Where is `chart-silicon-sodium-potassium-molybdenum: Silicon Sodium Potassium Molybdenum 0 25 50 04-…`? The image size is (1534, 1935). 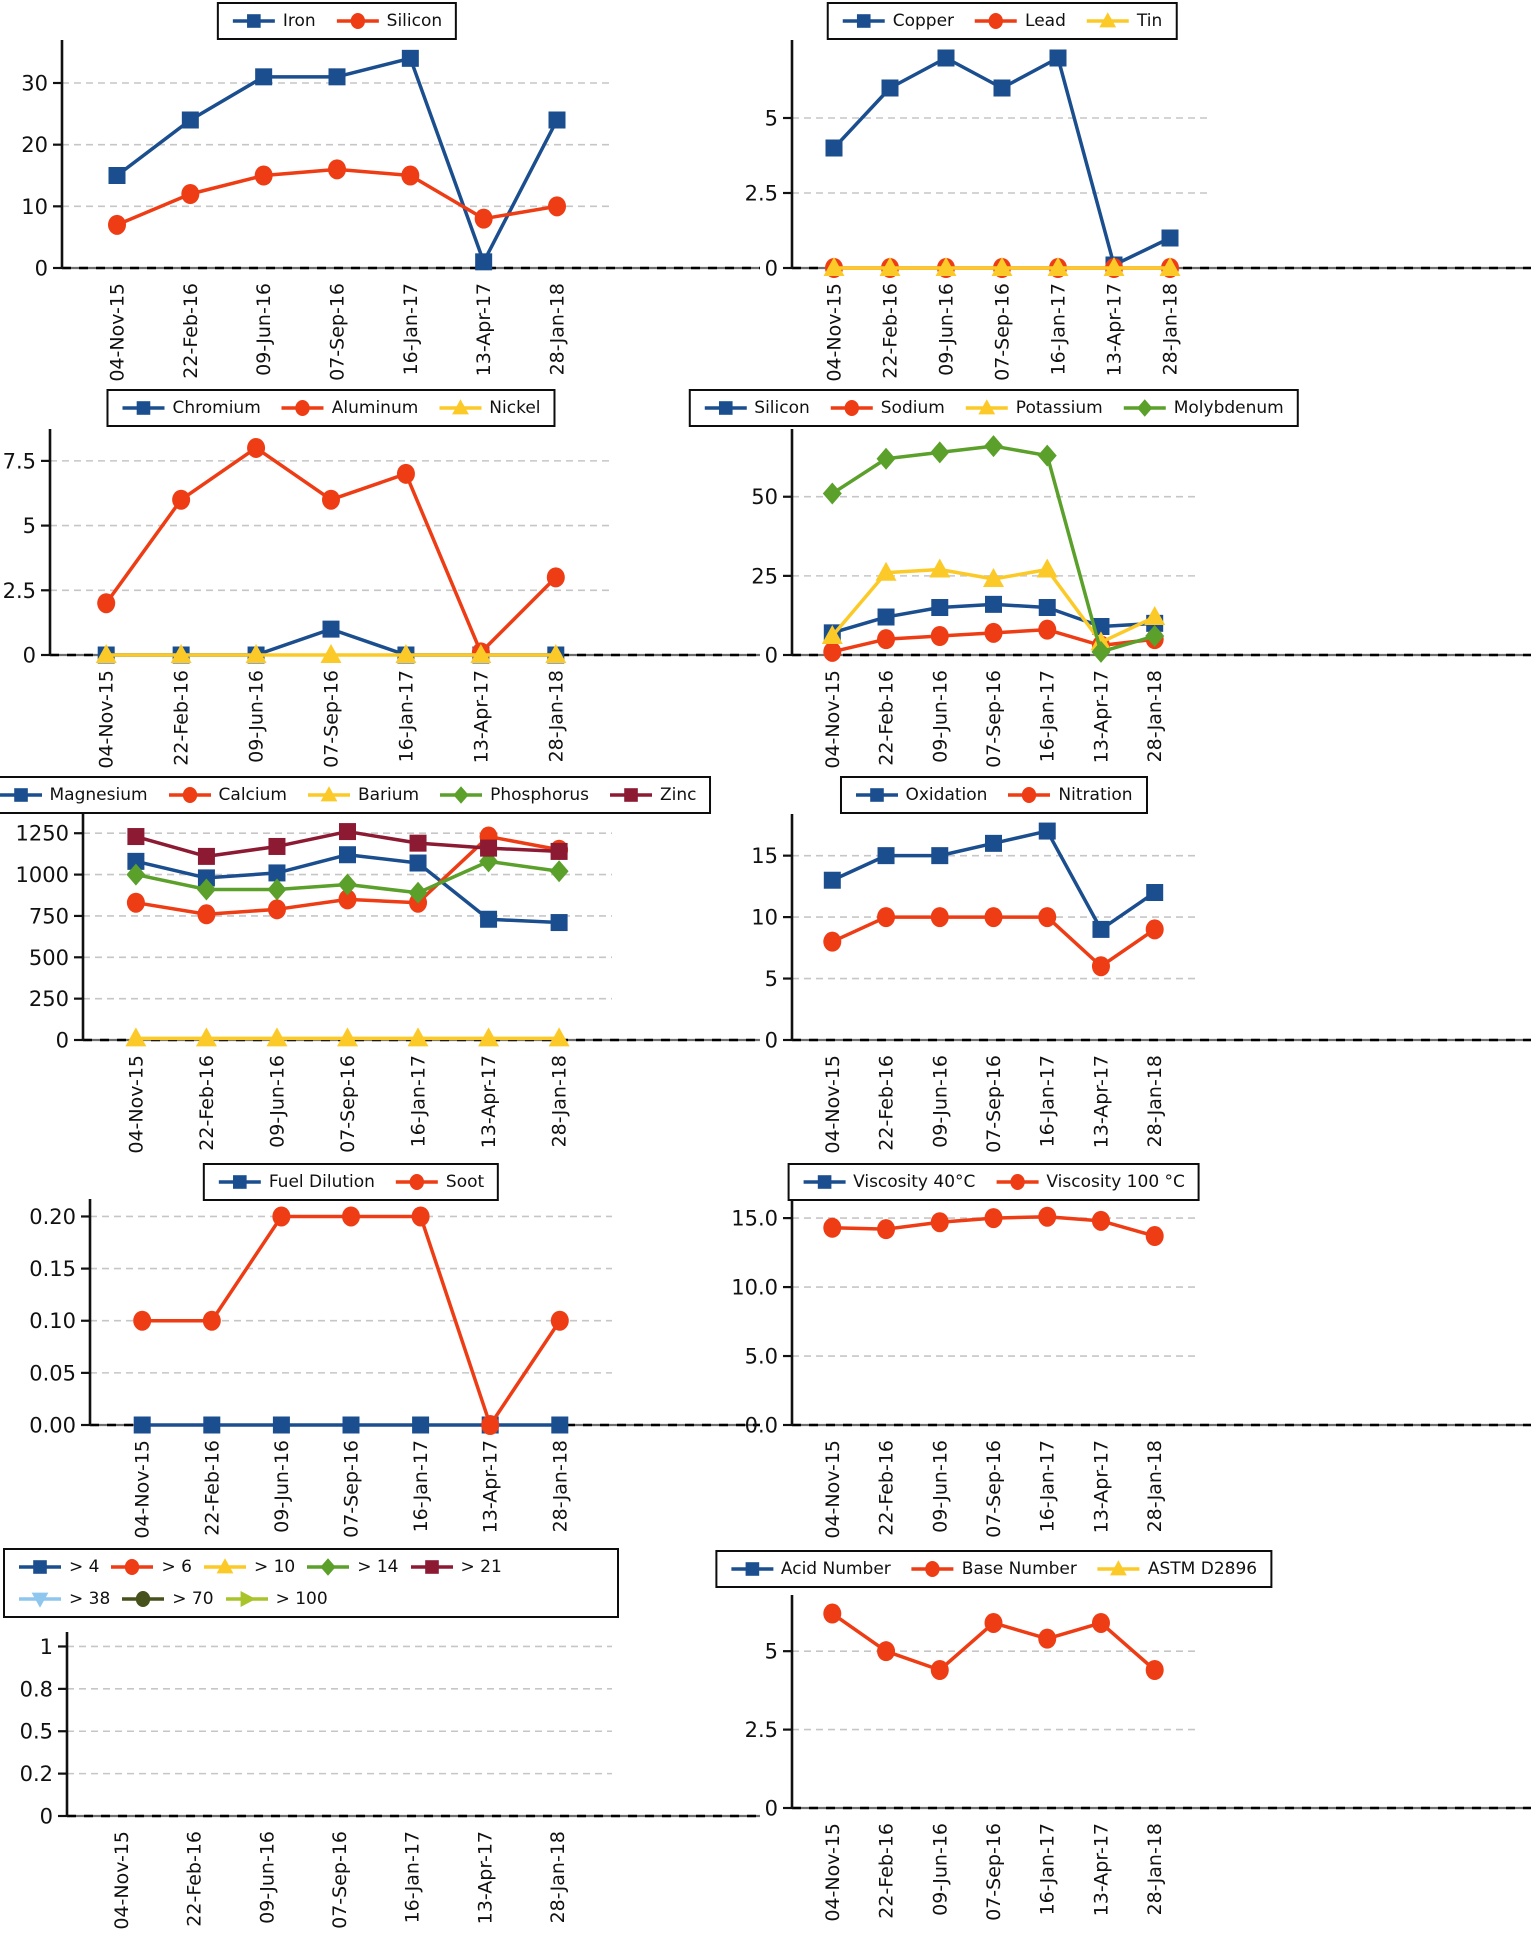 chart-silicon-sodium-potassium-molybdenum: Silicon Sodium Potassium Molybdenum 0 25 50 04-… is located at coordinates (1111, 580).